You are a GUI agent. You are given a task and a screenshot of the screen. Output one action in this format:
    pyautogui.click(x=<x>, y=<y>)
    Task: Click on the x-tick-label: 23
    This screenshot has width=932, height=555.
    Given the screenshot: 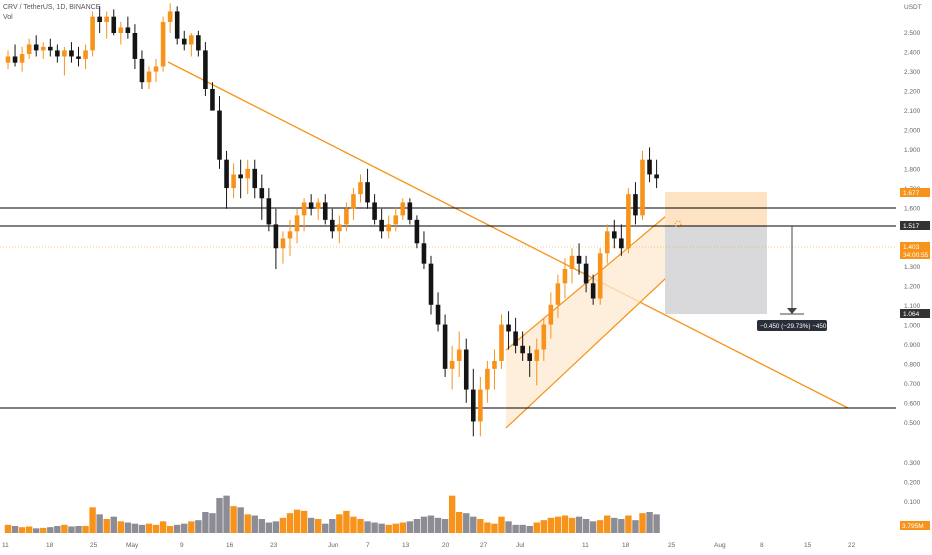 What is the action you would take?
    pyautogui.click(x=274, y=545)
    